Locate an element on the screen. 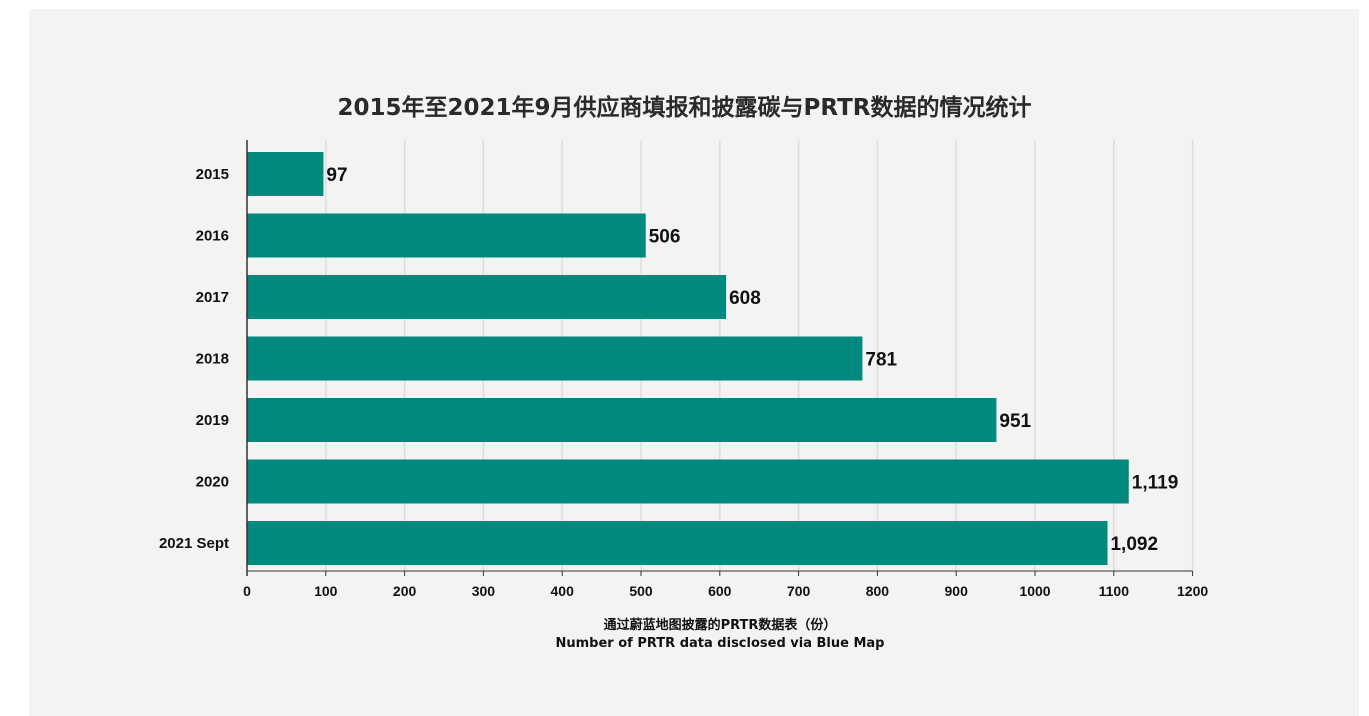  x-tick-label: 100 is located at coordinates (326, 591).